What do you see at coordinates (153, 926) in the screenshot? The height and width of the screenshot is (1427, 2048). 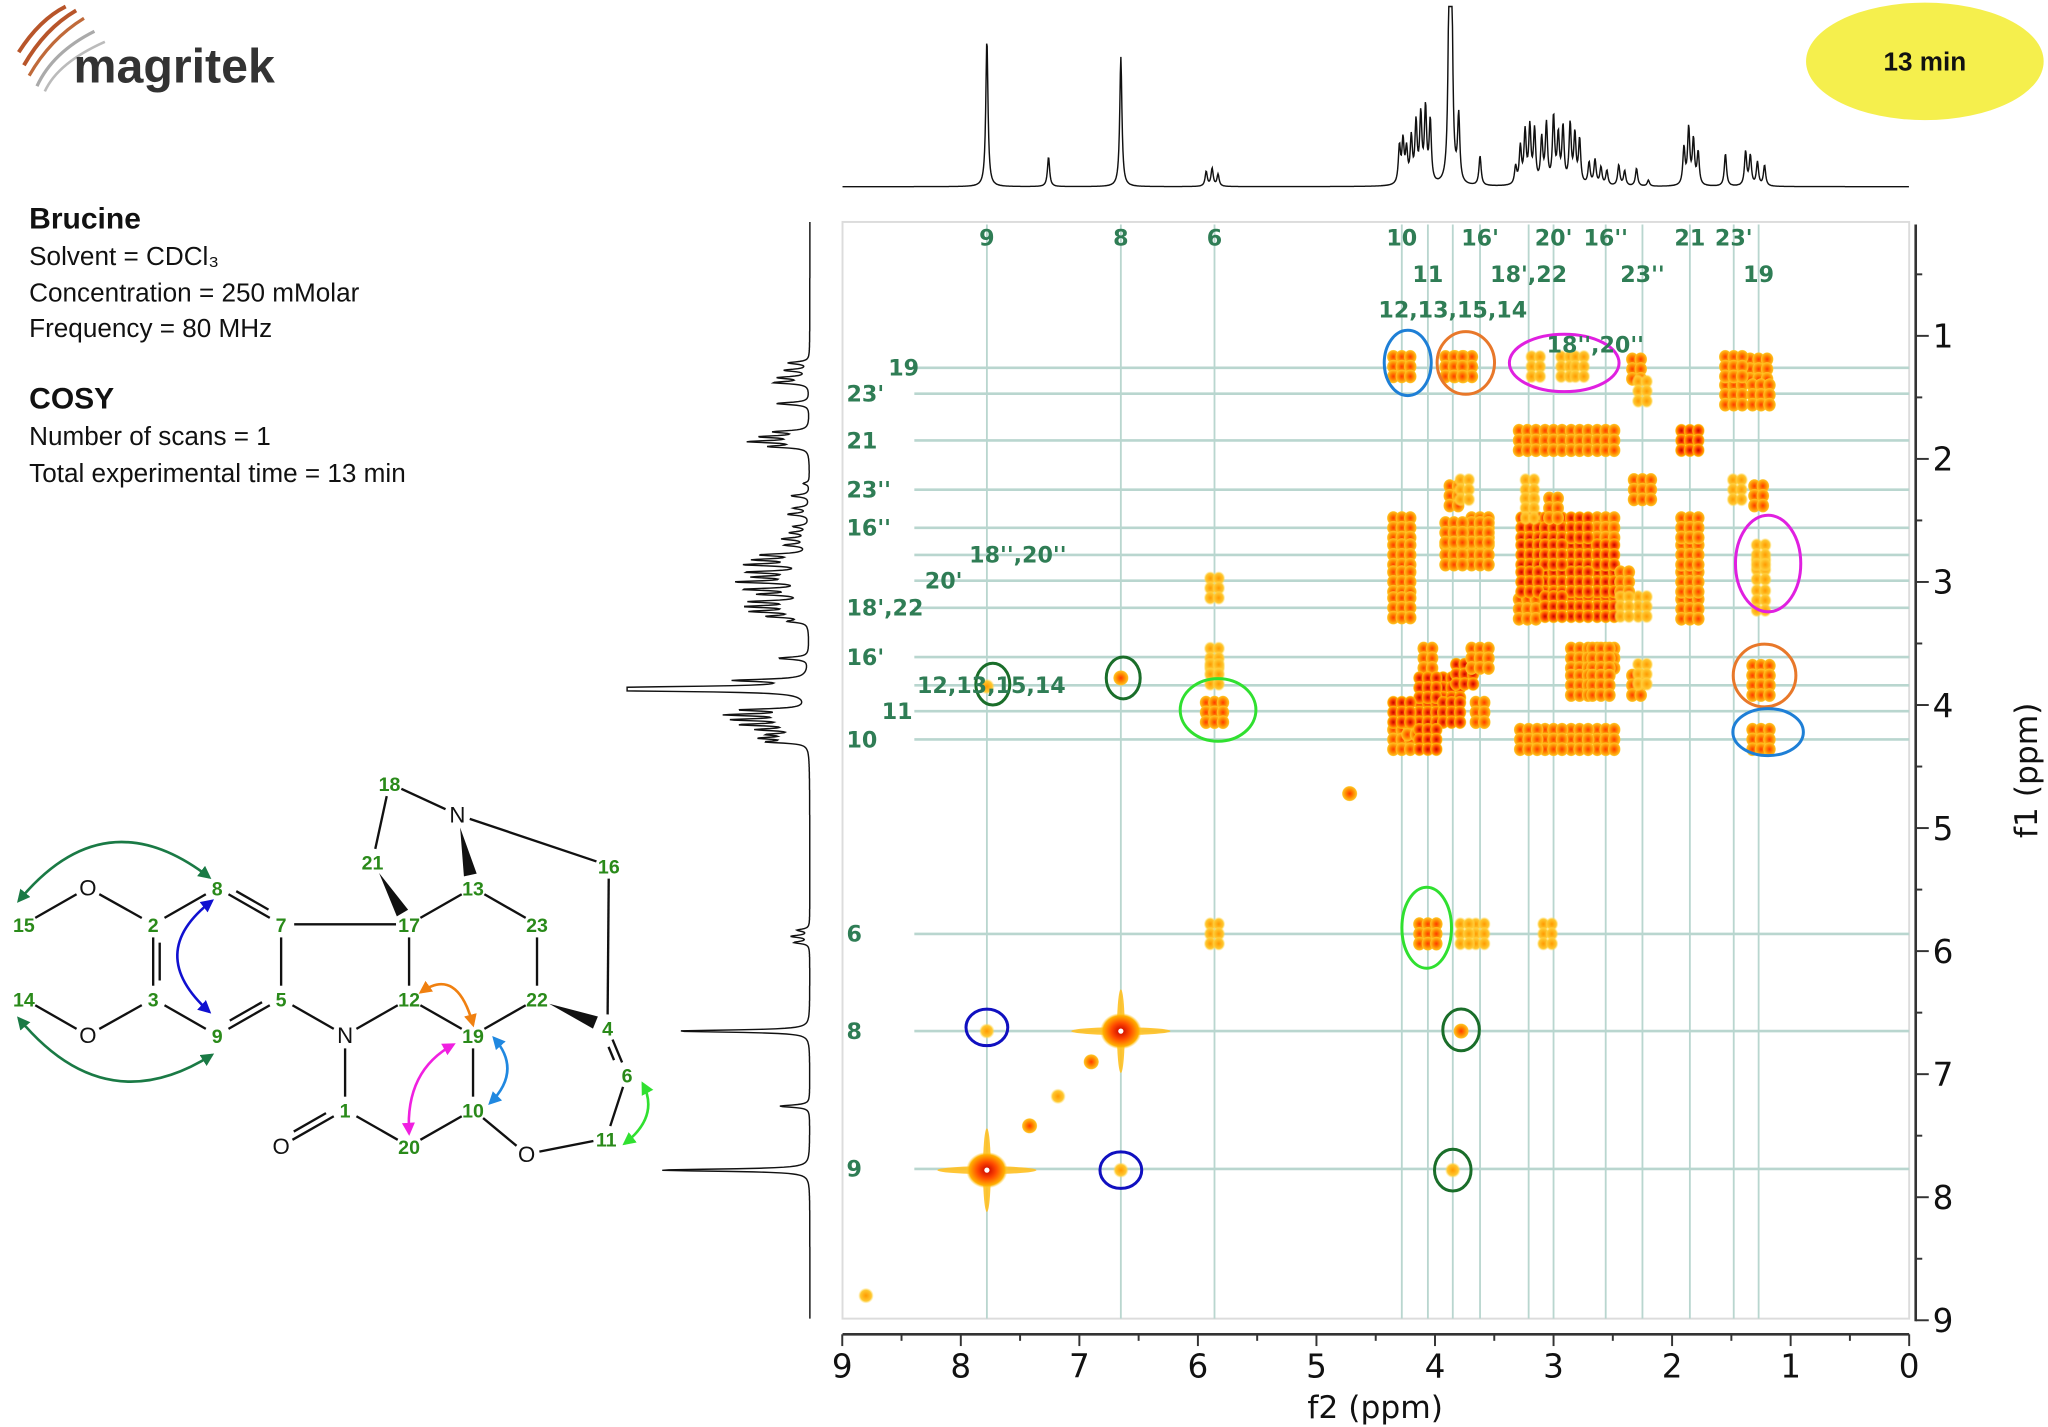 I see `atom-label: 2` at bounding box center [153, 926].